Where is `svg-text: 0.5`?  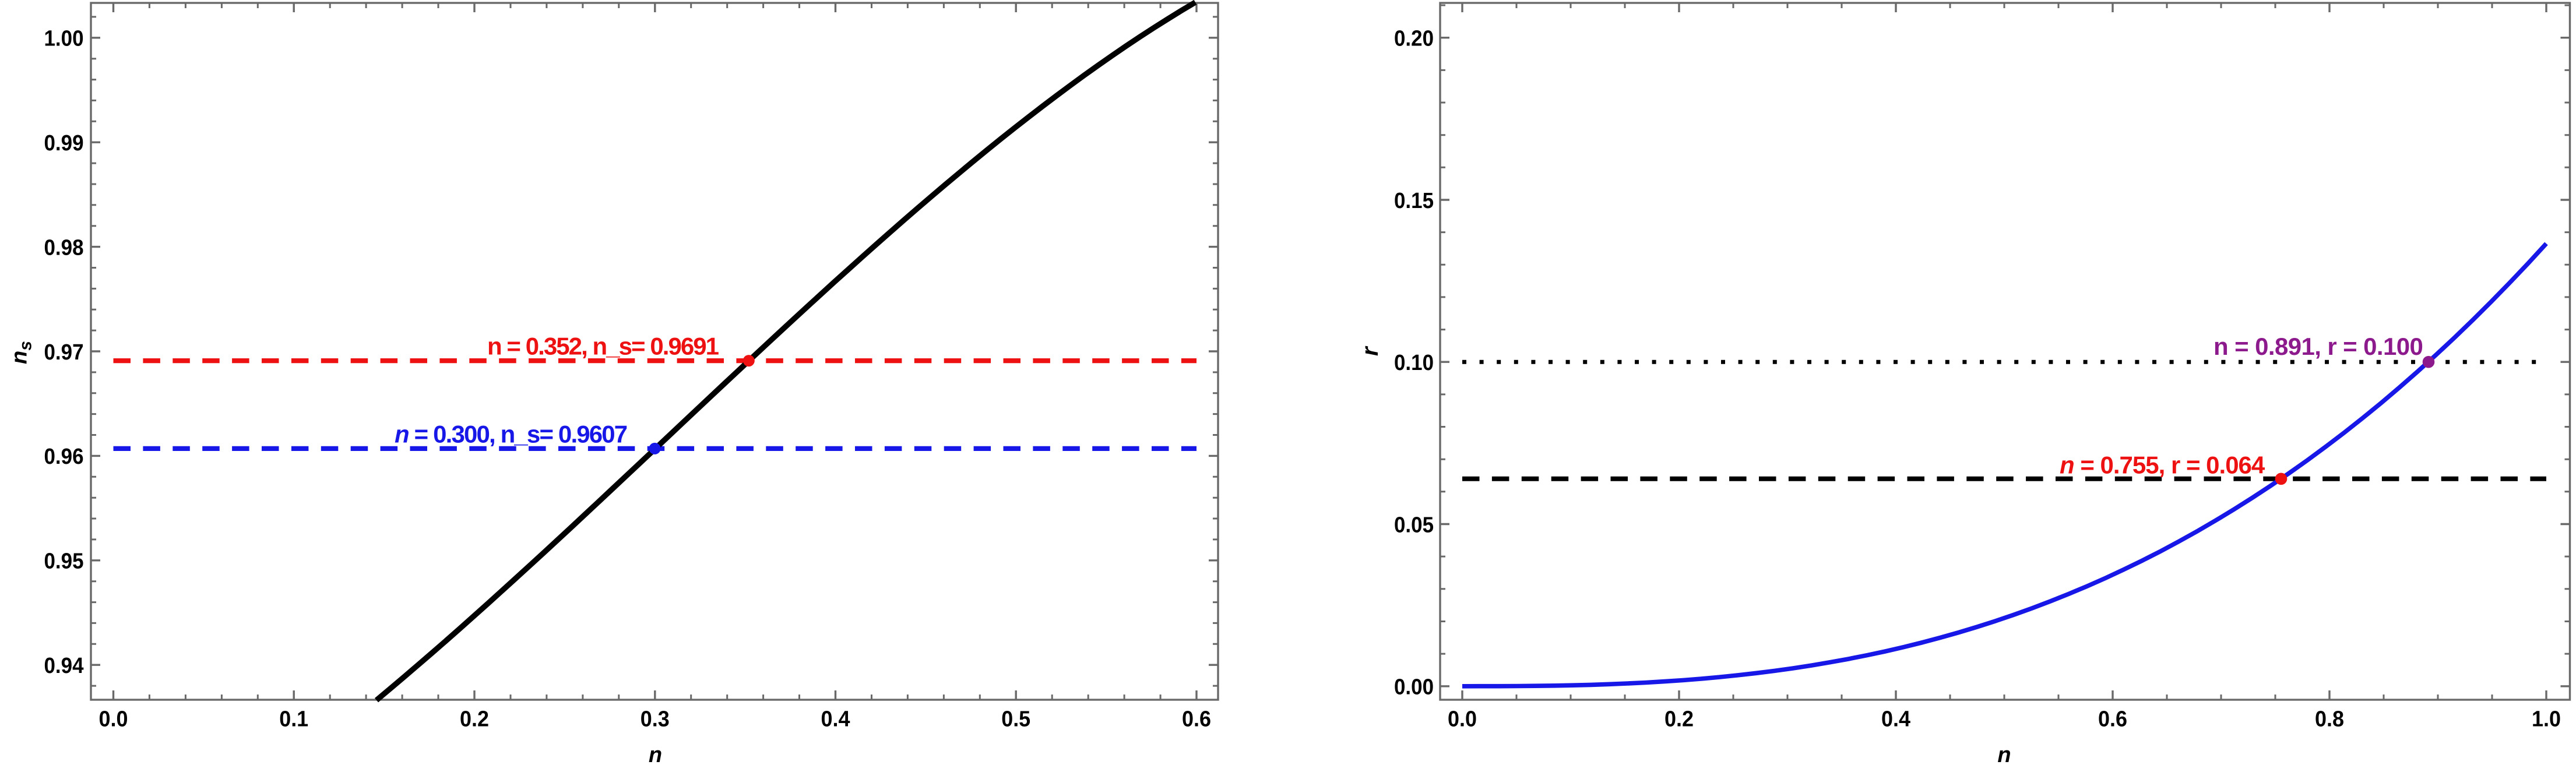 svg-text: 0.5 is located at coordinates (1016, 720).